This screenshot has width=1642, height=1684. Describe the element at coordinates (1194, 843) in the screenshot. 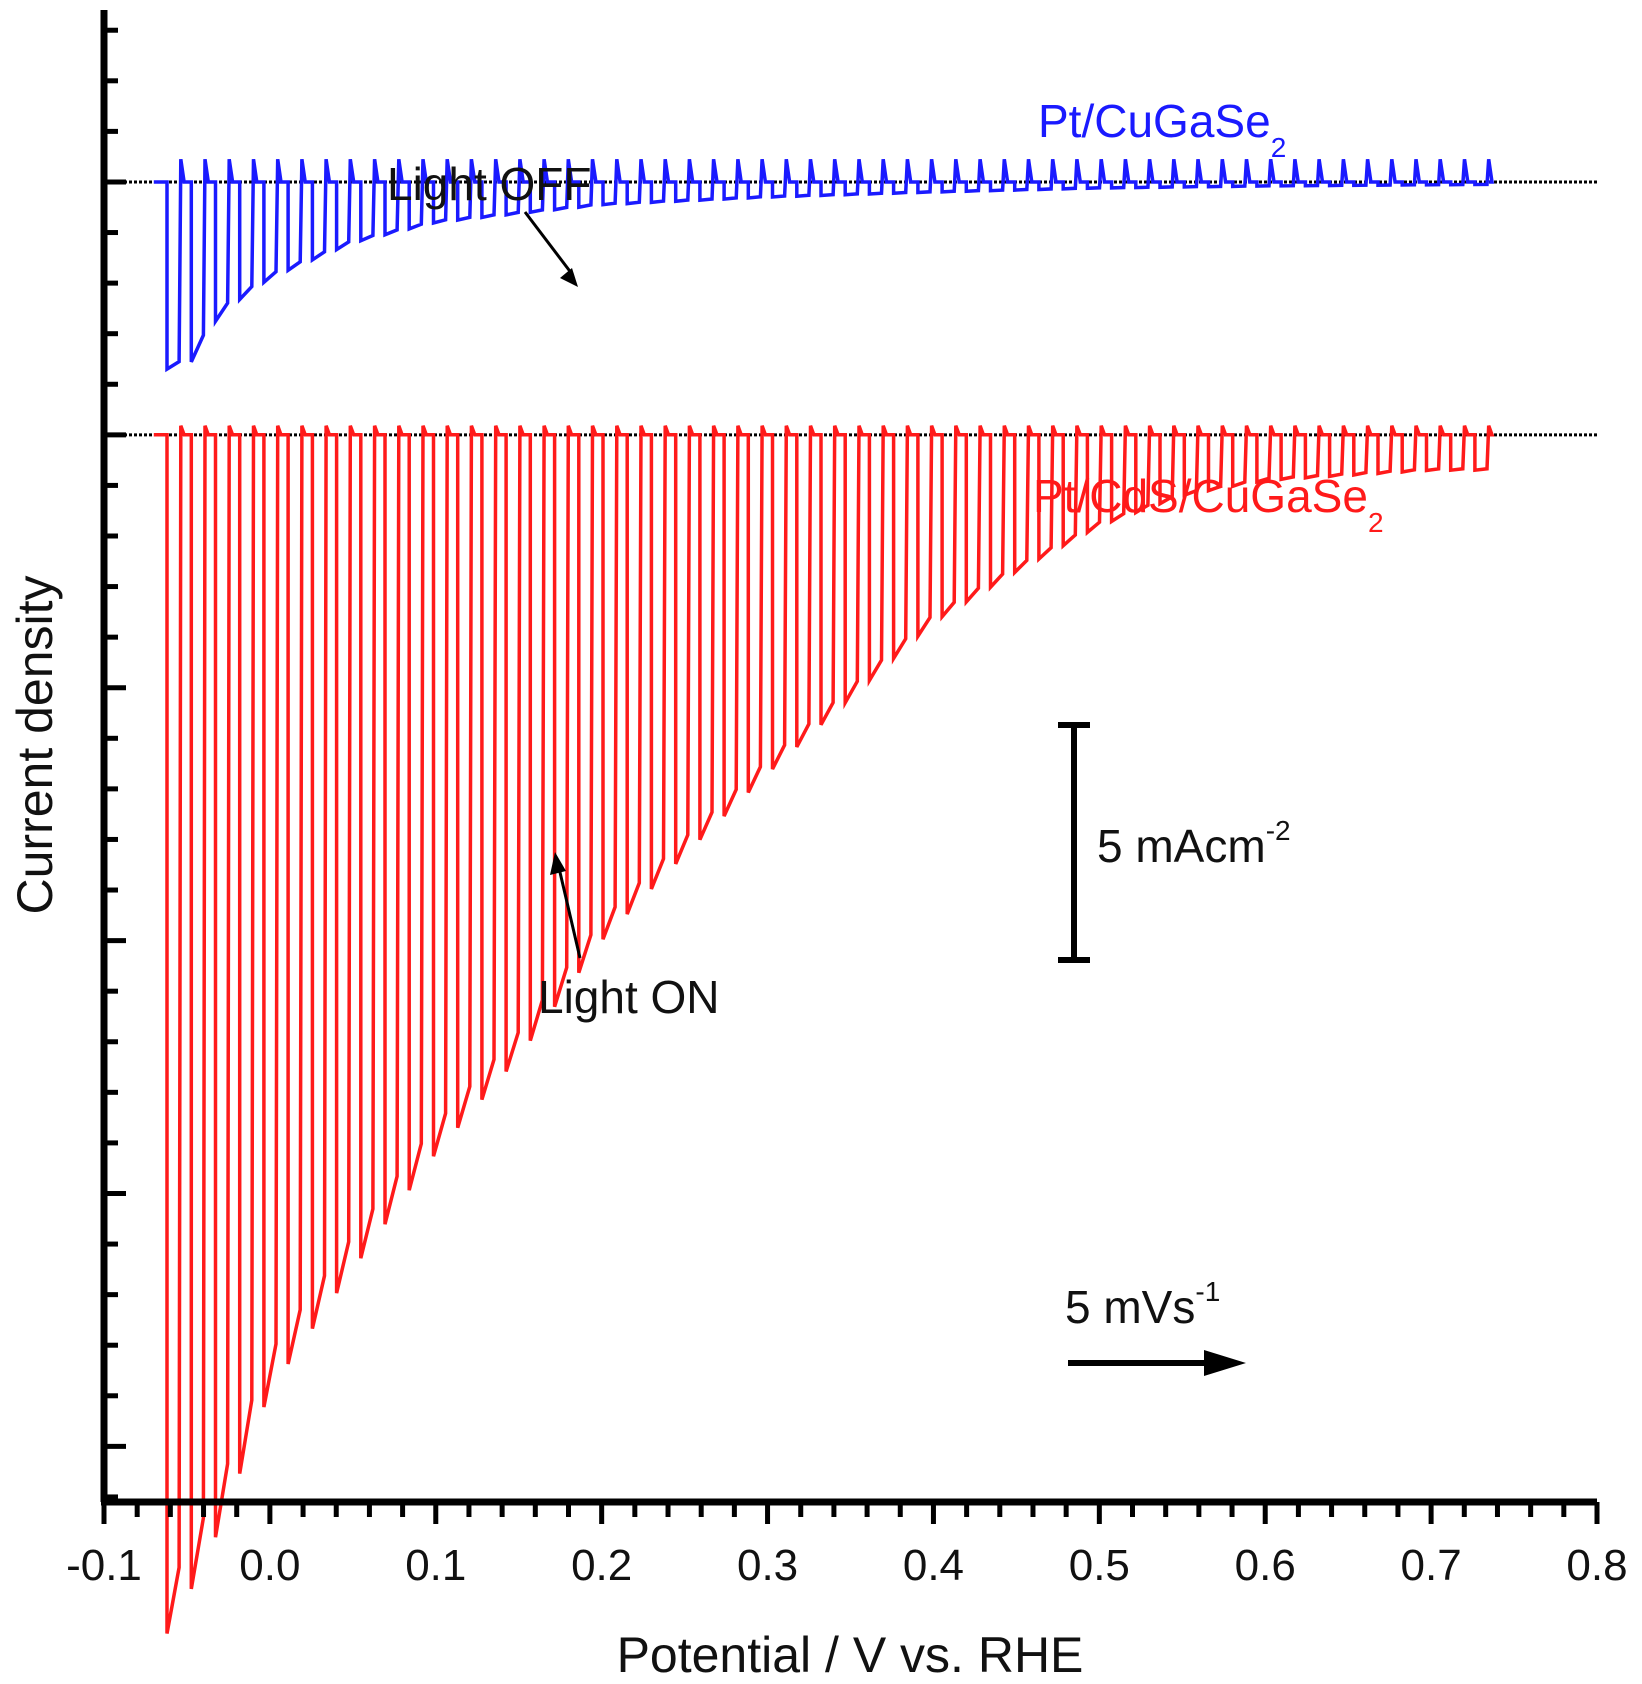

I see `scale-bar-label: 5 mAcm-2` at that location.